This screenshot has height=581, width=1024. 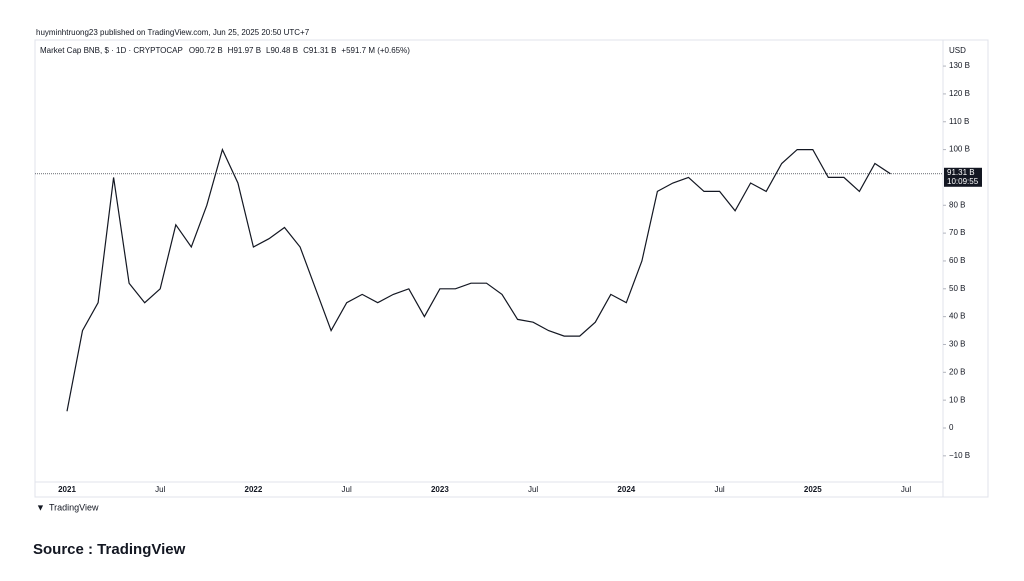 I want to click on y-tick-label: 0, so click(x=951, y=427).